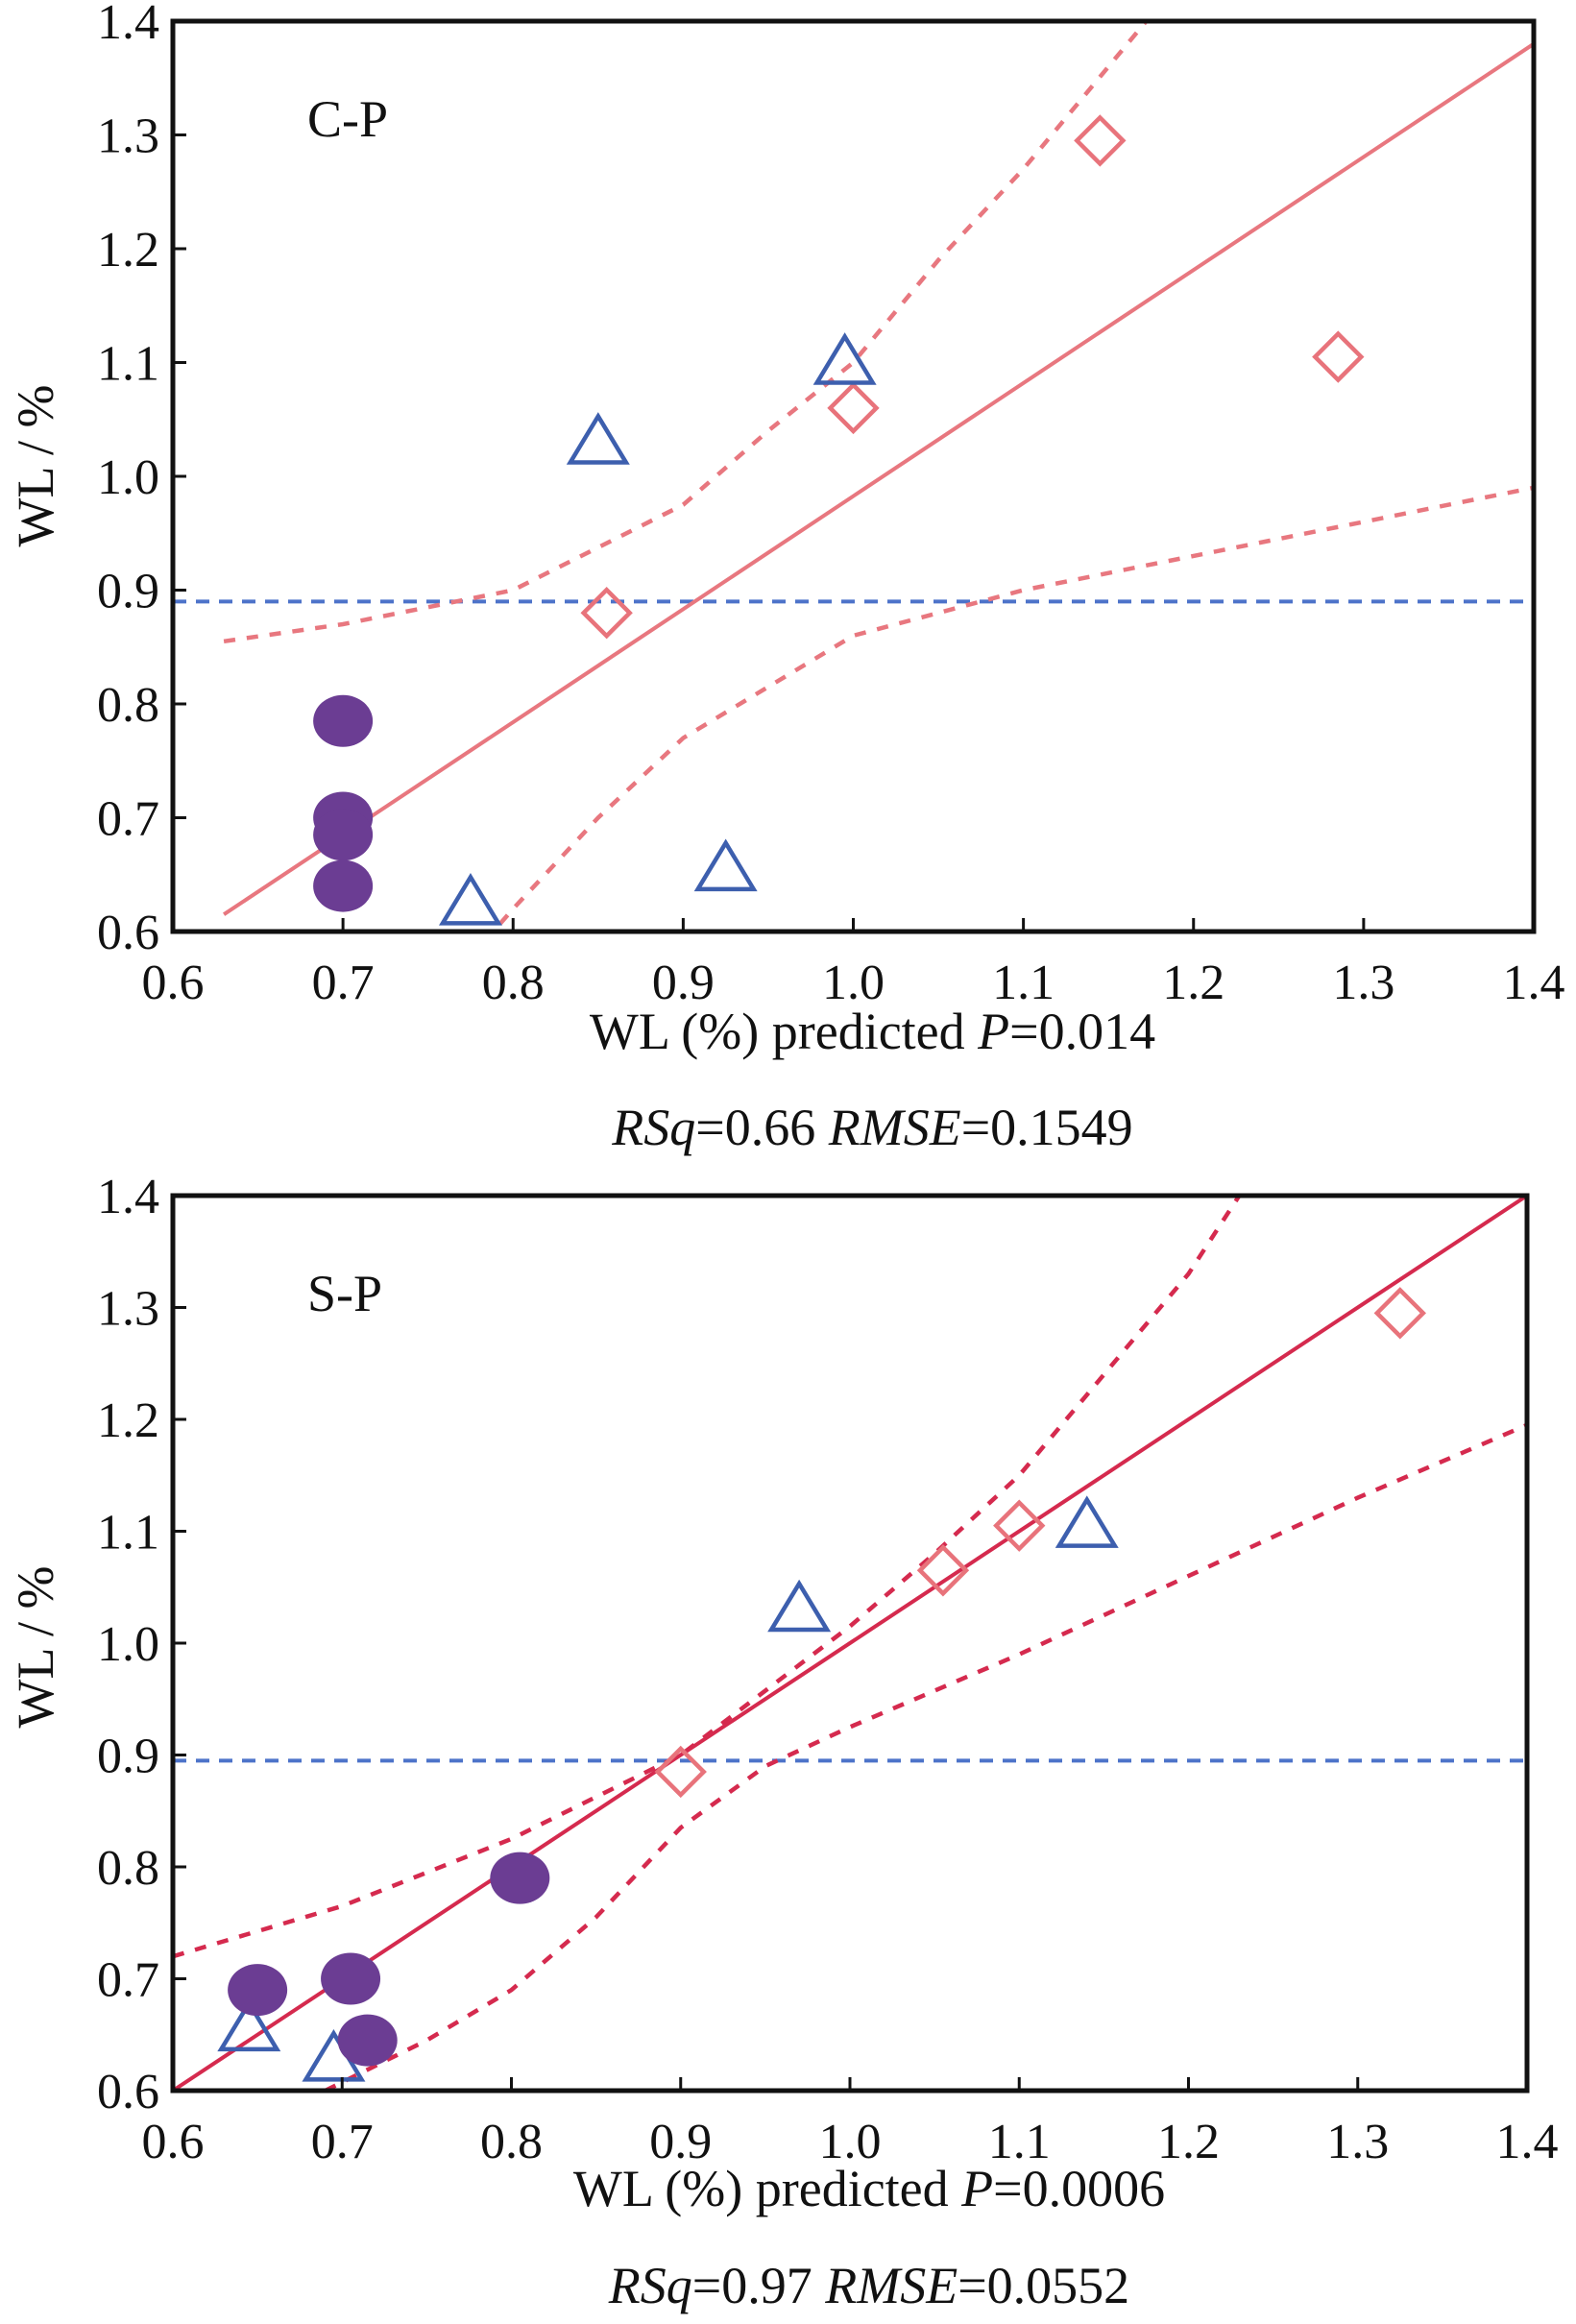 Image resolution: width=1576 pixels, height=2324 pixels. I want to click on label-segment: =0.0006, so click(1079, 2188).